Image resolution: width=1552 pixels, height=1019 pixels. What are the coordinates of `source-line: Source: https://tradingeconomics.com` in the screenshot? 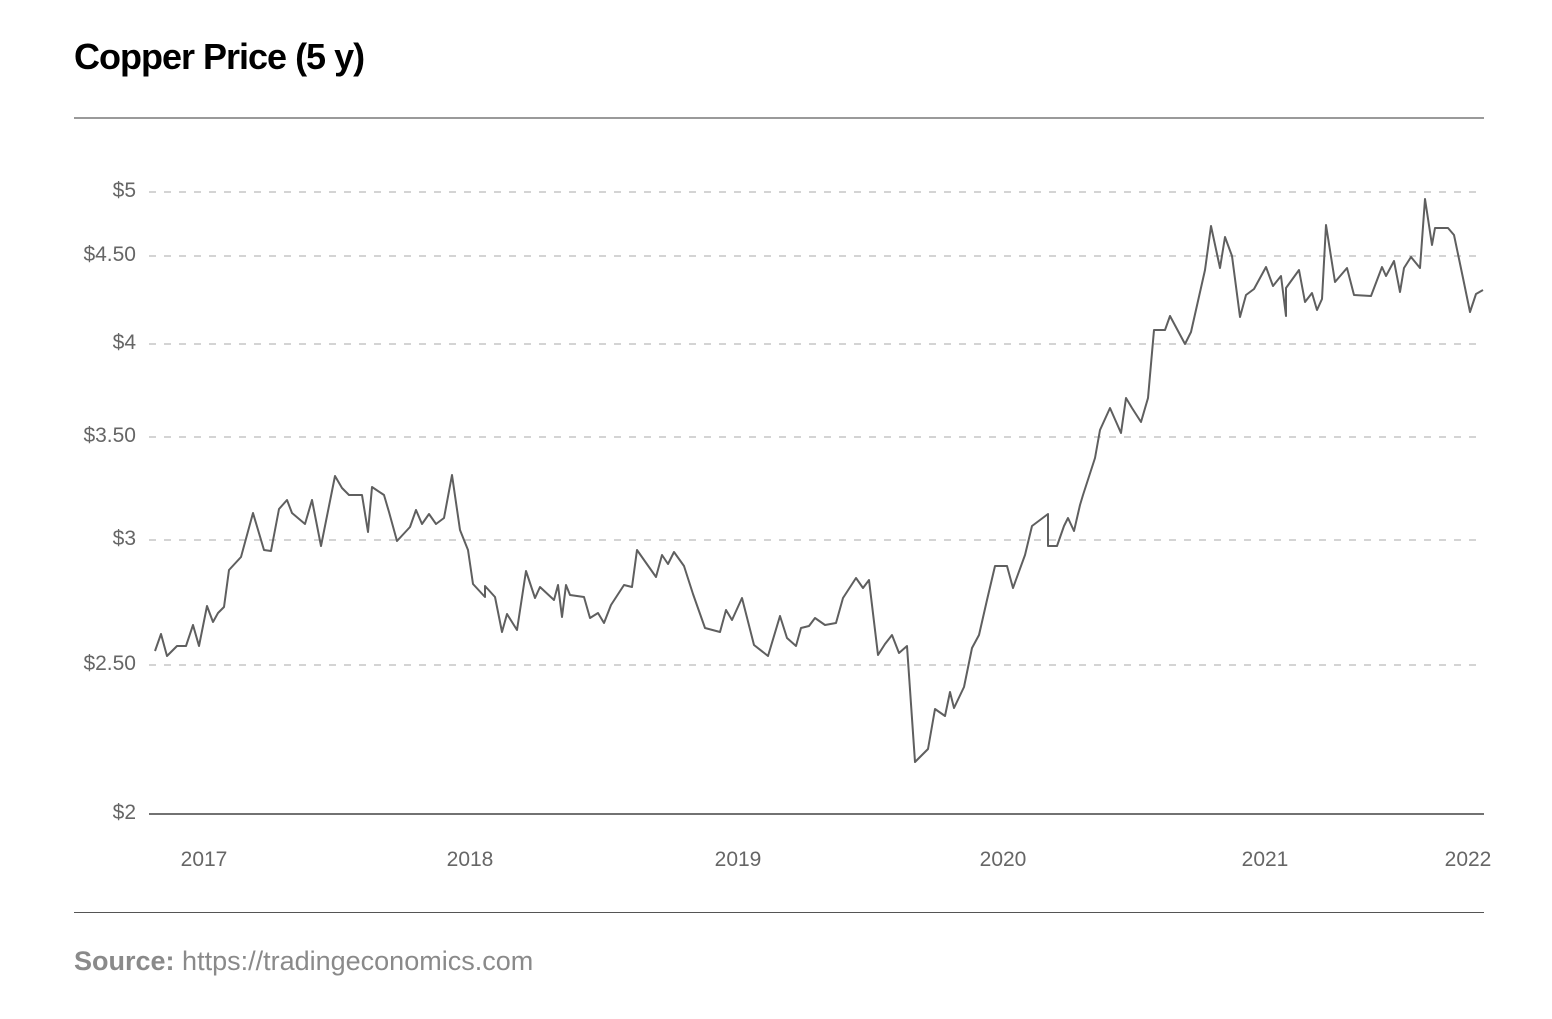 It's located at (303, 961).